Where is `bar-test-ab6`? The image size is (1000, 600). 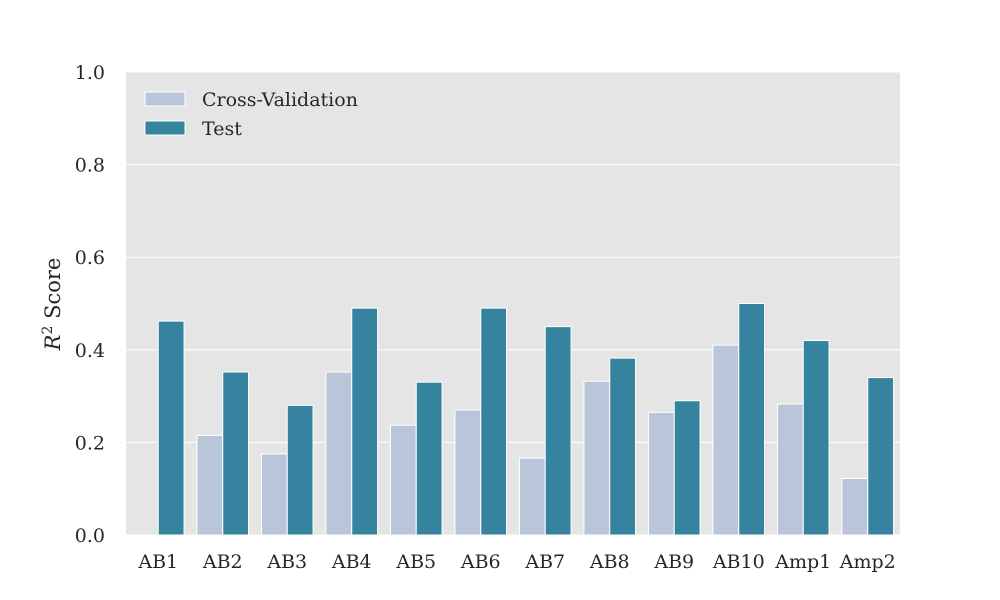 bar-test-ab6 is located at coordinates (494, 421).